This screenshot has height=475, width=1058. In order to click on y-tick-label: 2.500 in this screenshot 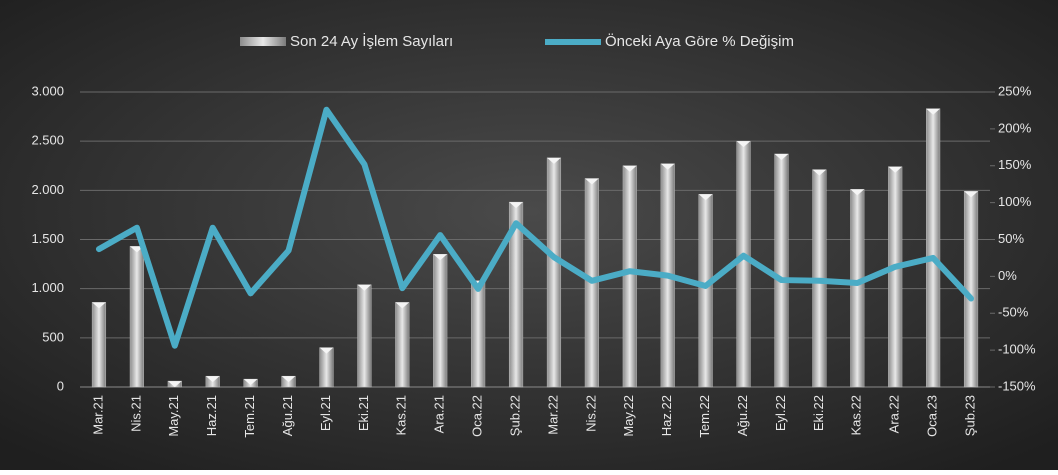, I will do `click(47, 140)`.